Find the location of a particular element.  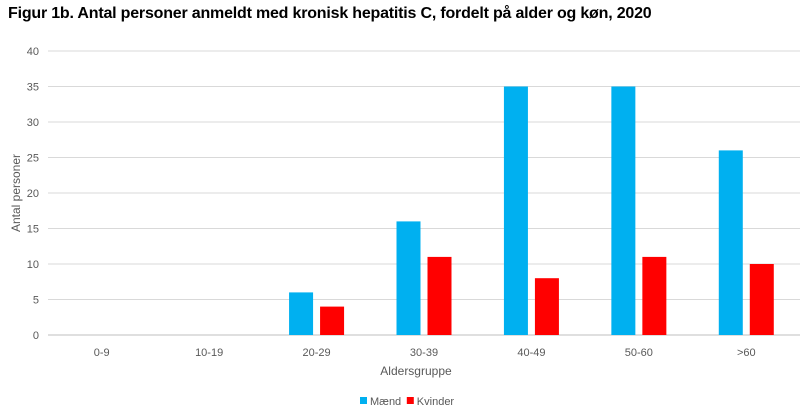

x-tick-label: 20-29 is located at coordinates (317, 353).